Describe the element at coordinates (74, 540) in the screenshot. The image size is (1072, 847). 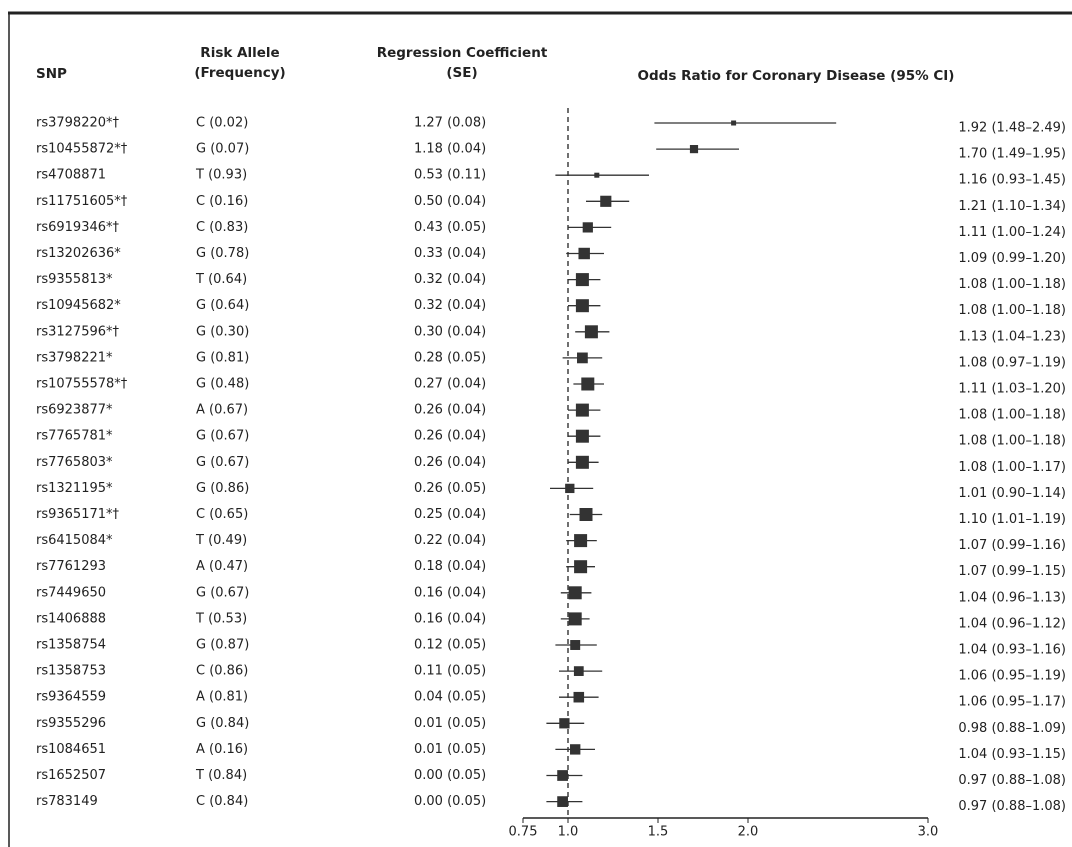
I see `snp-label: rs6415084*` at that location.